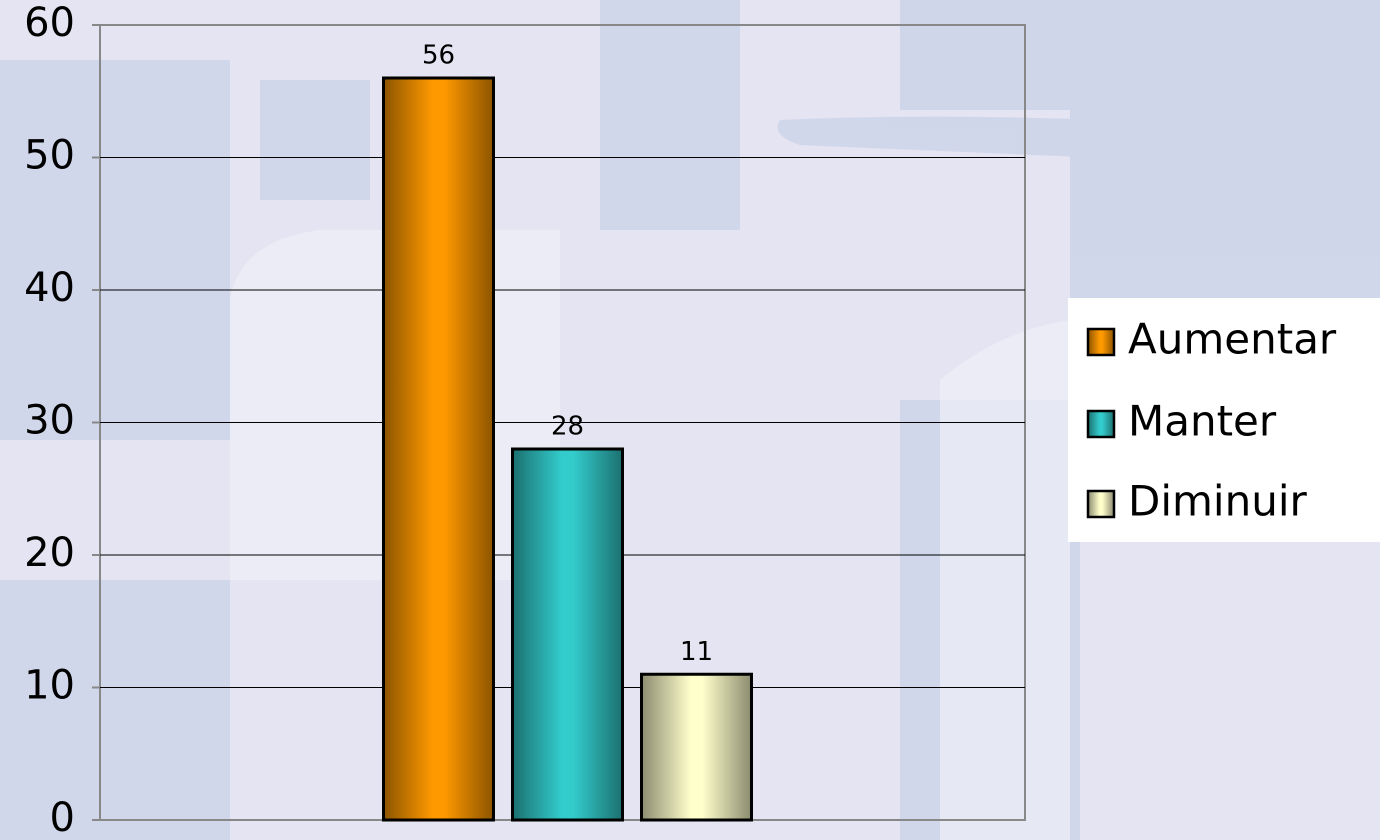  What do you see at coordinates (49, 686) in the screenshot?
I see `y-tick-label: 10` at bounding box center [49, 686].